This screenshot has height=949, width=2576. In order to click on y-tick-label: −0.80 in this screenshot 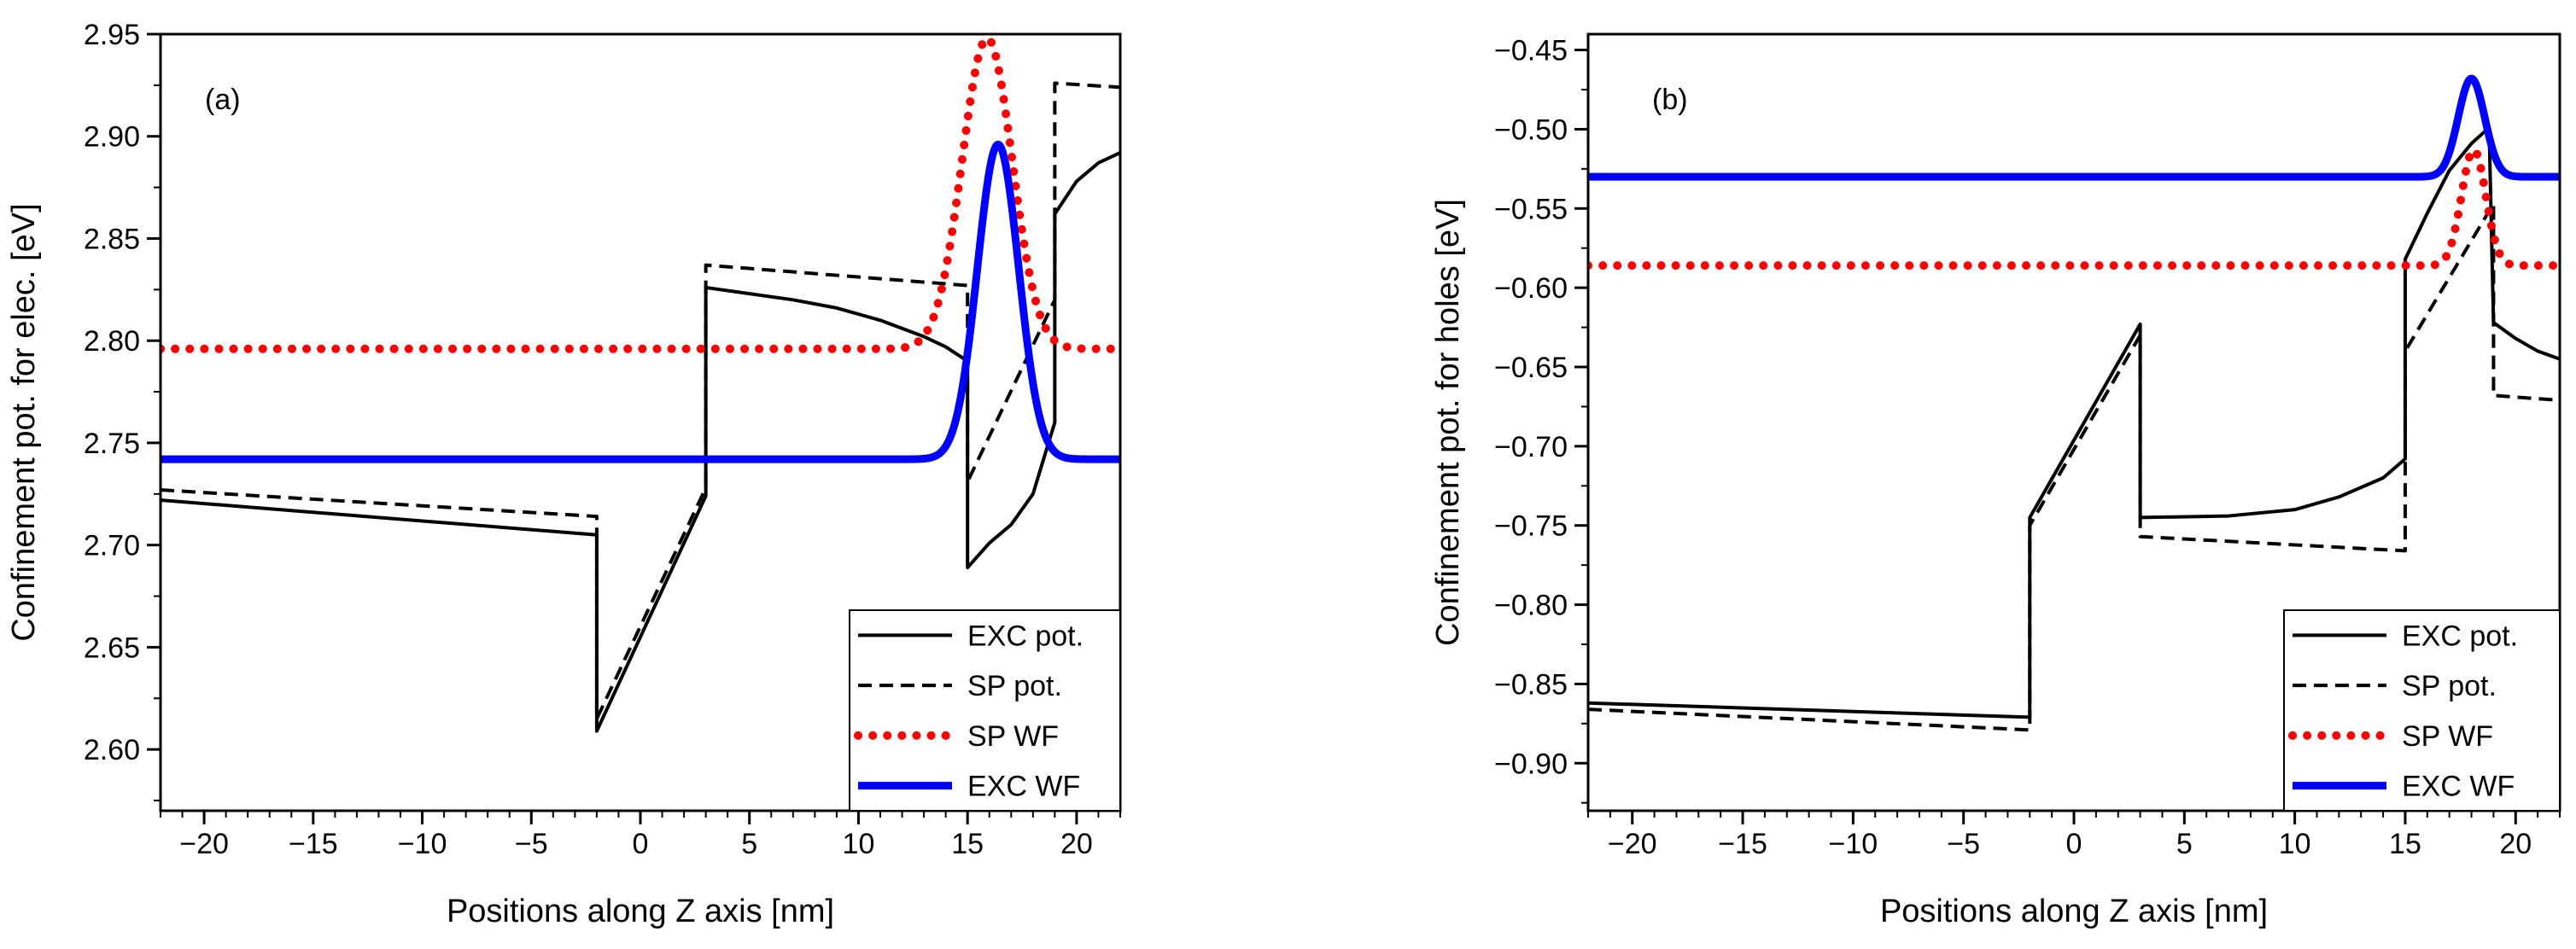, I will do `click(1531, 606)`.